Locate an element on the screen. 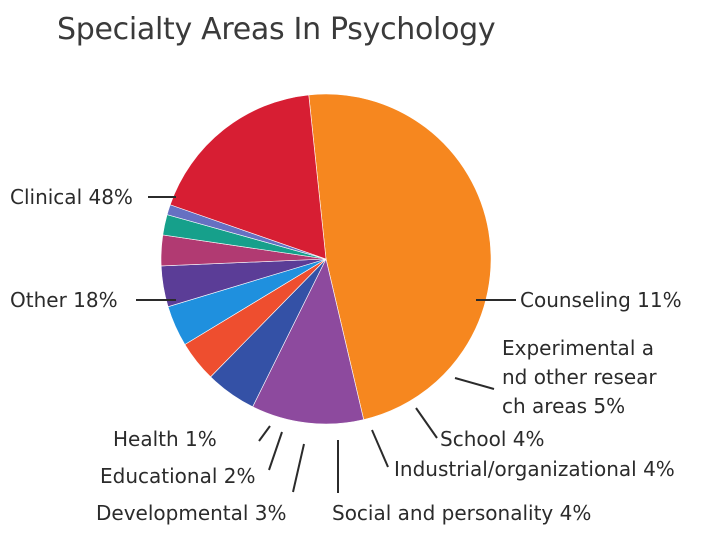 This screenshot has height=540, width=720. slice-label: Other 18% is located at coordinates (64, 300).